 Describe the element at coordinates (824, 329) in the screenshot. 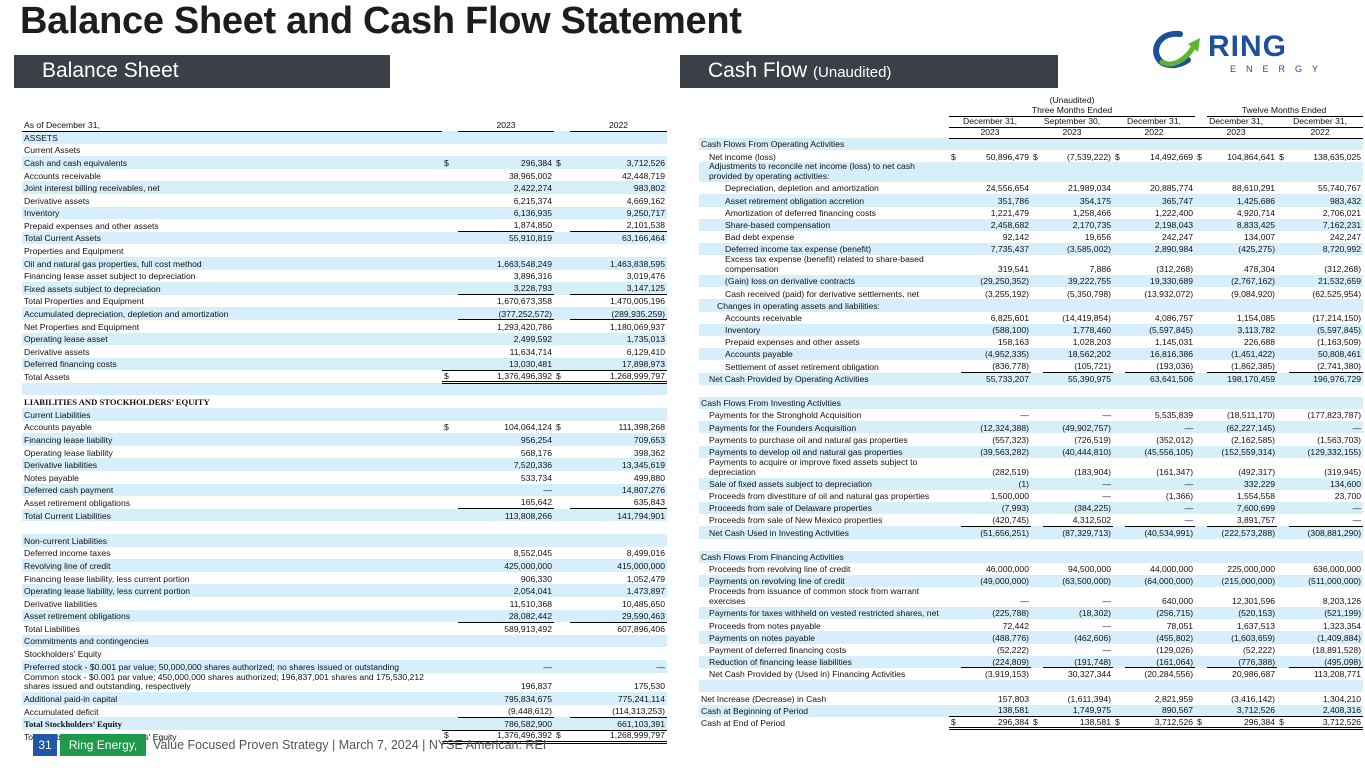

I see `row-label: Inventory` at that location.